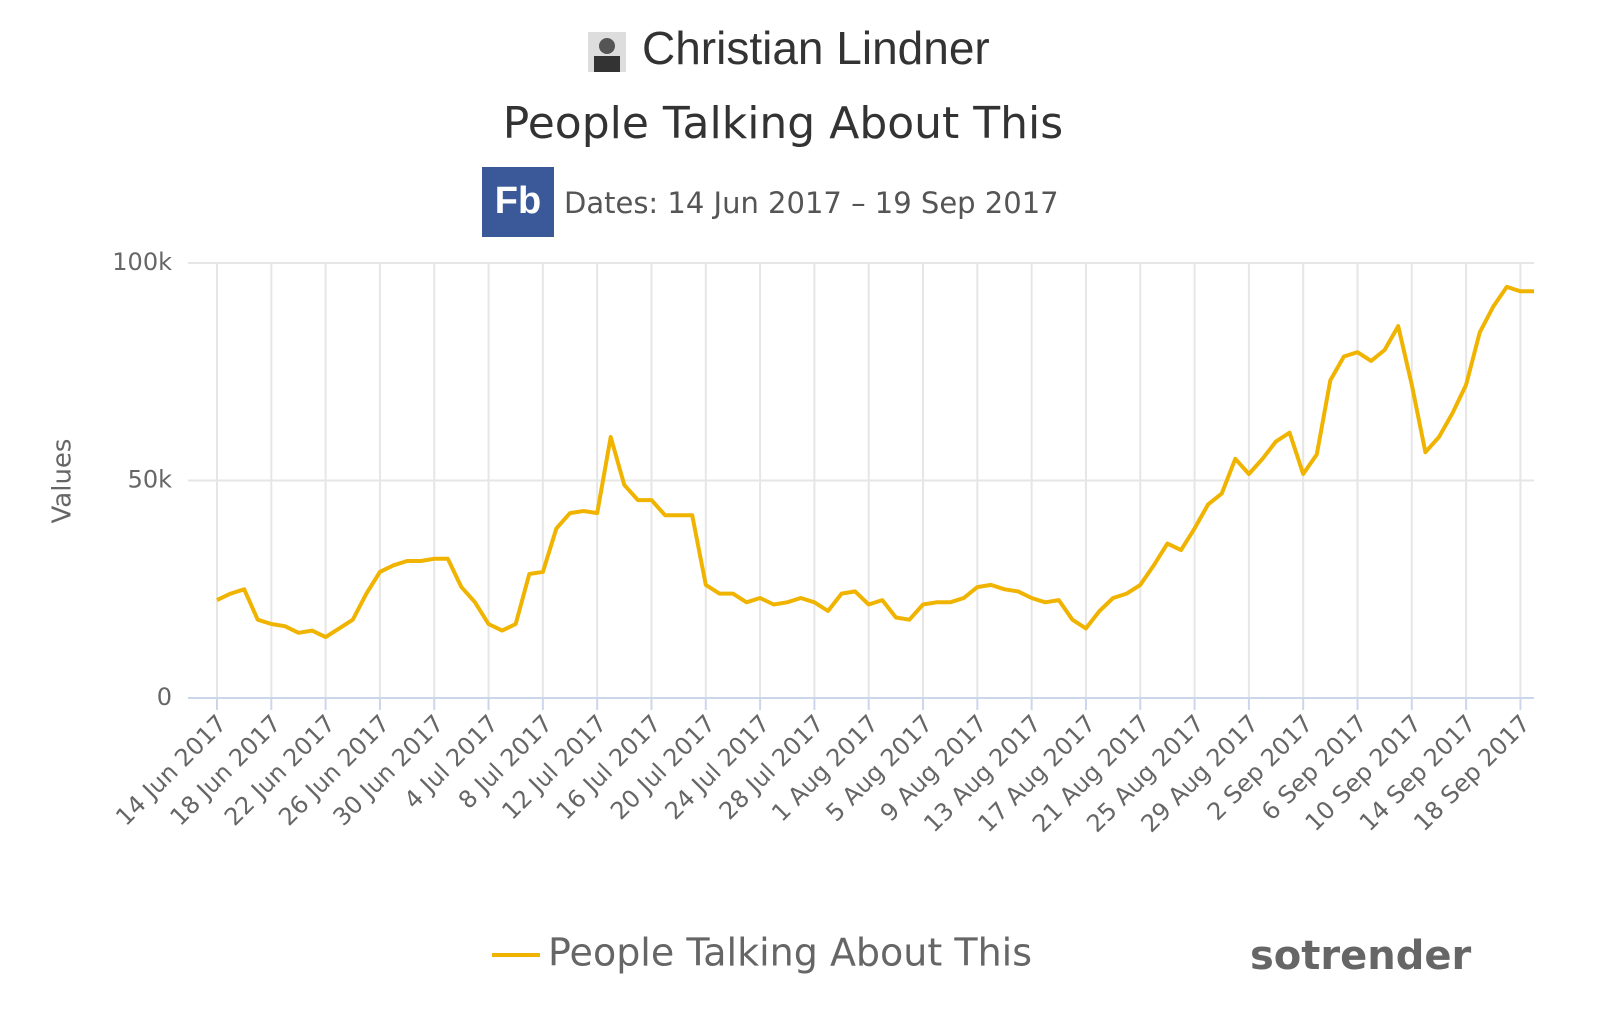  I want to click on legend-label: People Talking About This, so click(790, 953).